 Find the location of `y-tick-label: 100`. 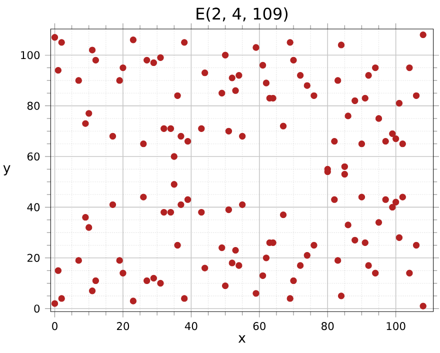

y-tick-label: 100 is located at coordinates (30, 55).